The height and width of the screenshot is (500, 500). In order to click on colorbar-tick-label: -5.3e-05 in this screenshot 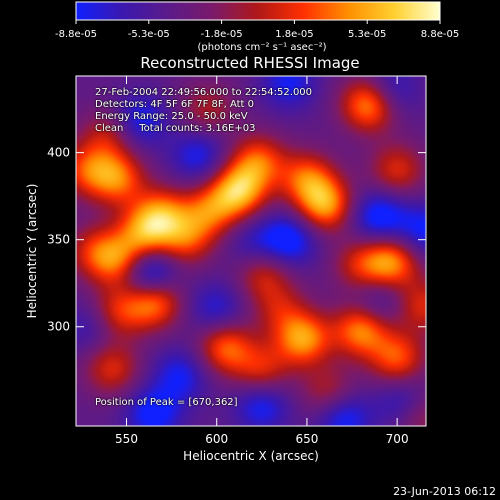, I will do `click(149, 34)`.